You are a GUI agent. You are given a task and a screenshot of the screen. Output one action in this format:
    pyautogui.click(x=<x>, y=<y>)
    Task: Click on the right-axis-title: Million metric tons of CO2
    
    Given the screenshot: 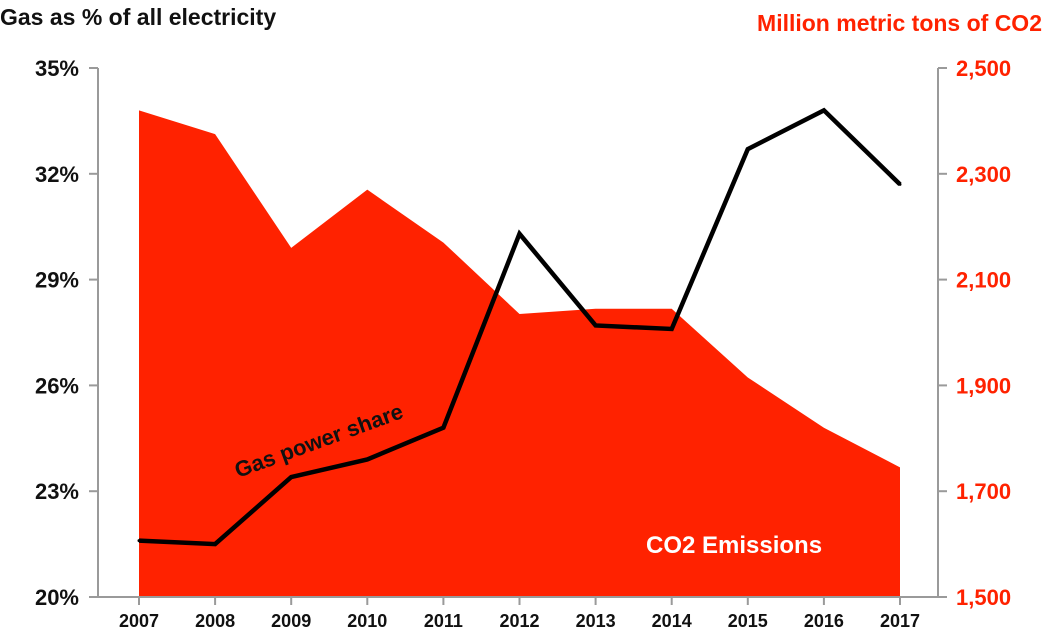 What is the action you would take?
    pyautogui.click(x=899, y=23)
    